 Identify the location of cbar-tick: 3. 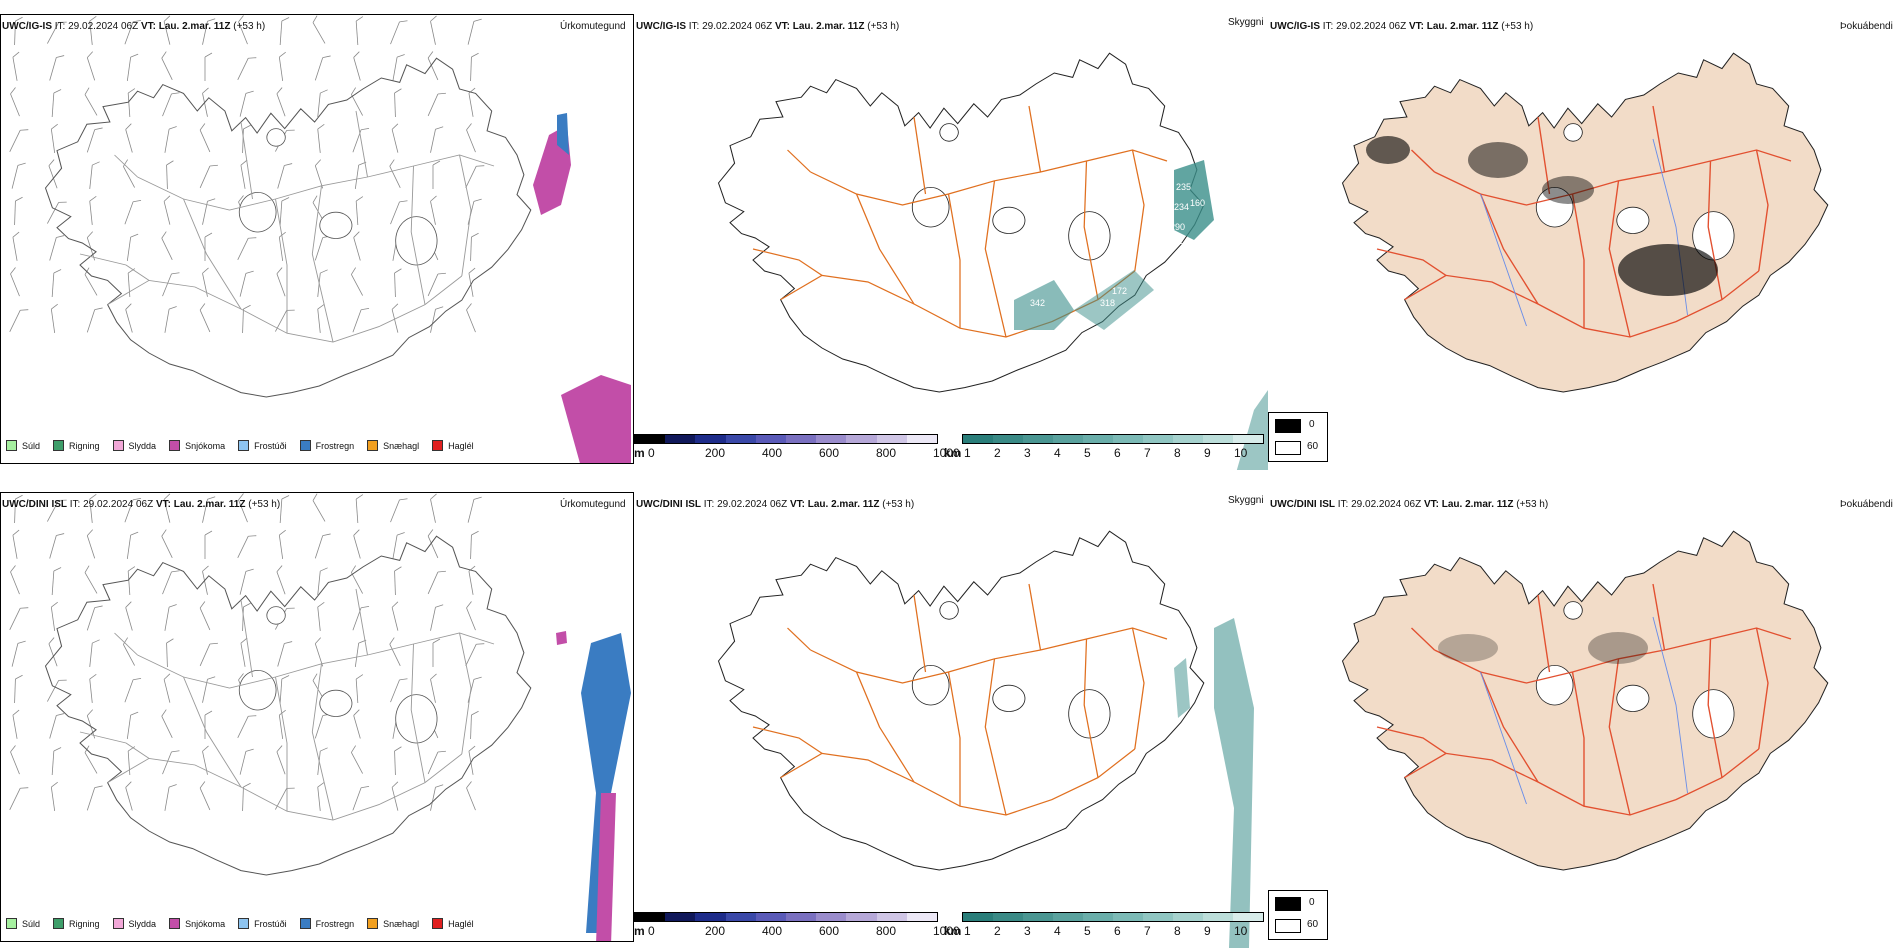
(1027, 931).